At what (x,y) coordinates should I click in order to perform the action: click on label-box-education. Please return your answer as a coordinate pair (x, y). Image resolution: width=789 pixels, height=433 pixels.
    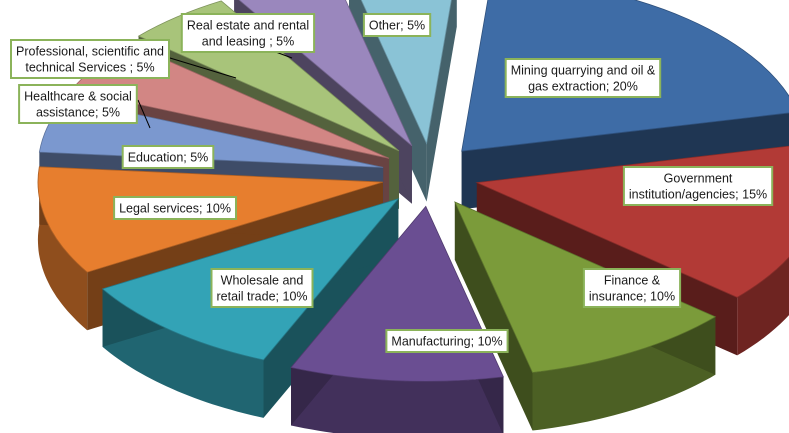
    Looking at the image, I should click on (168, 157).